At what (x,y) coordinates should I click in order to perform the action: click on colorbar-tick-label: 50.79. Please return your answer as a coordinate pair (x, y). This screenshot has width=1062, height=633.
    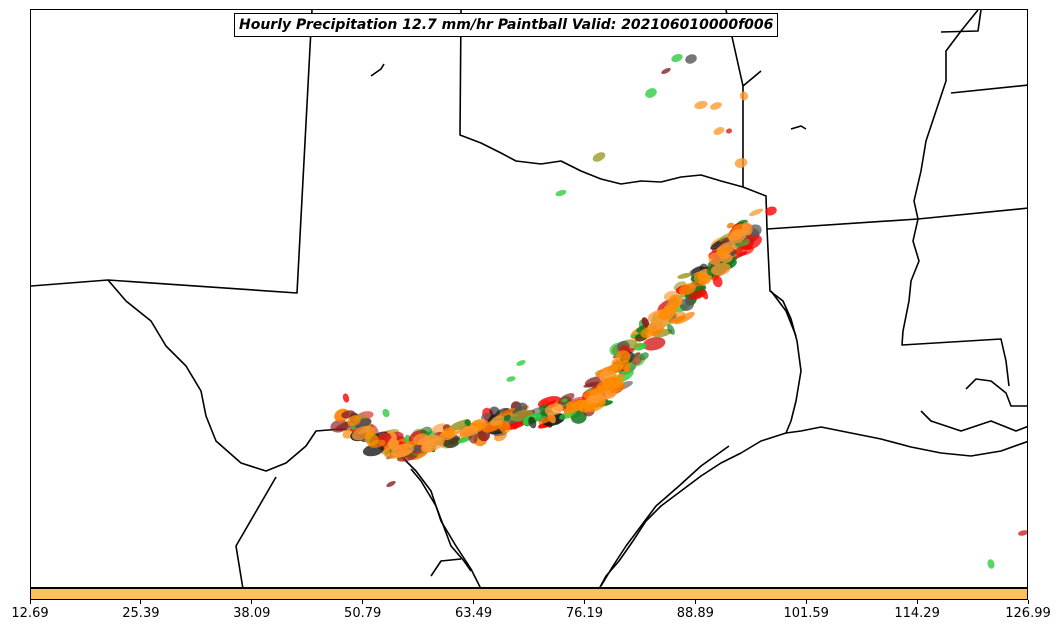
    Looking at the image, I should click on (363, 613).